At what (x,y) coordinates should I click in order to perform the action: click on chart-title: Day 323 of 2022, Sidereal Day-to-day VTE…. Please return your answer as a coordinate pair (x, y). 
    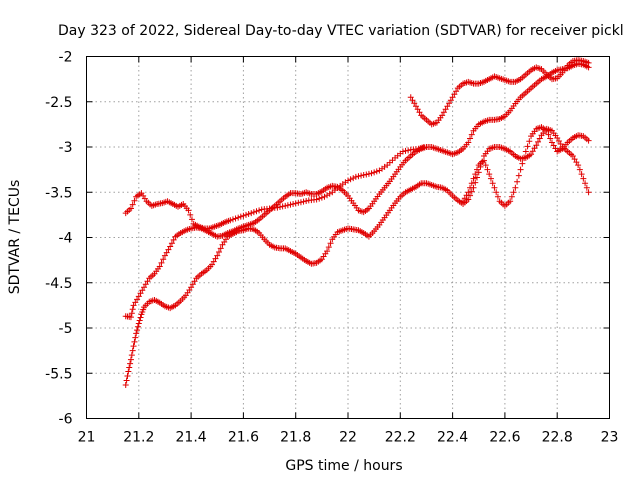
    Looking at the image, I should click on (341, 31).